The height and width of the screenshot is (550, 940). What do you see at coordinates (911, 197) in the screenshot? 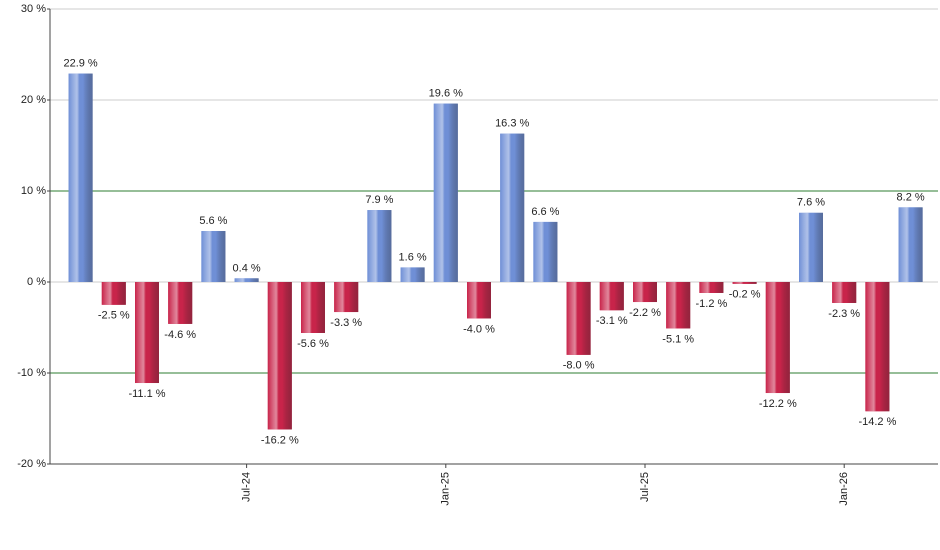
I see `value-label: 8.2 %` at bounding box center [911, 197].